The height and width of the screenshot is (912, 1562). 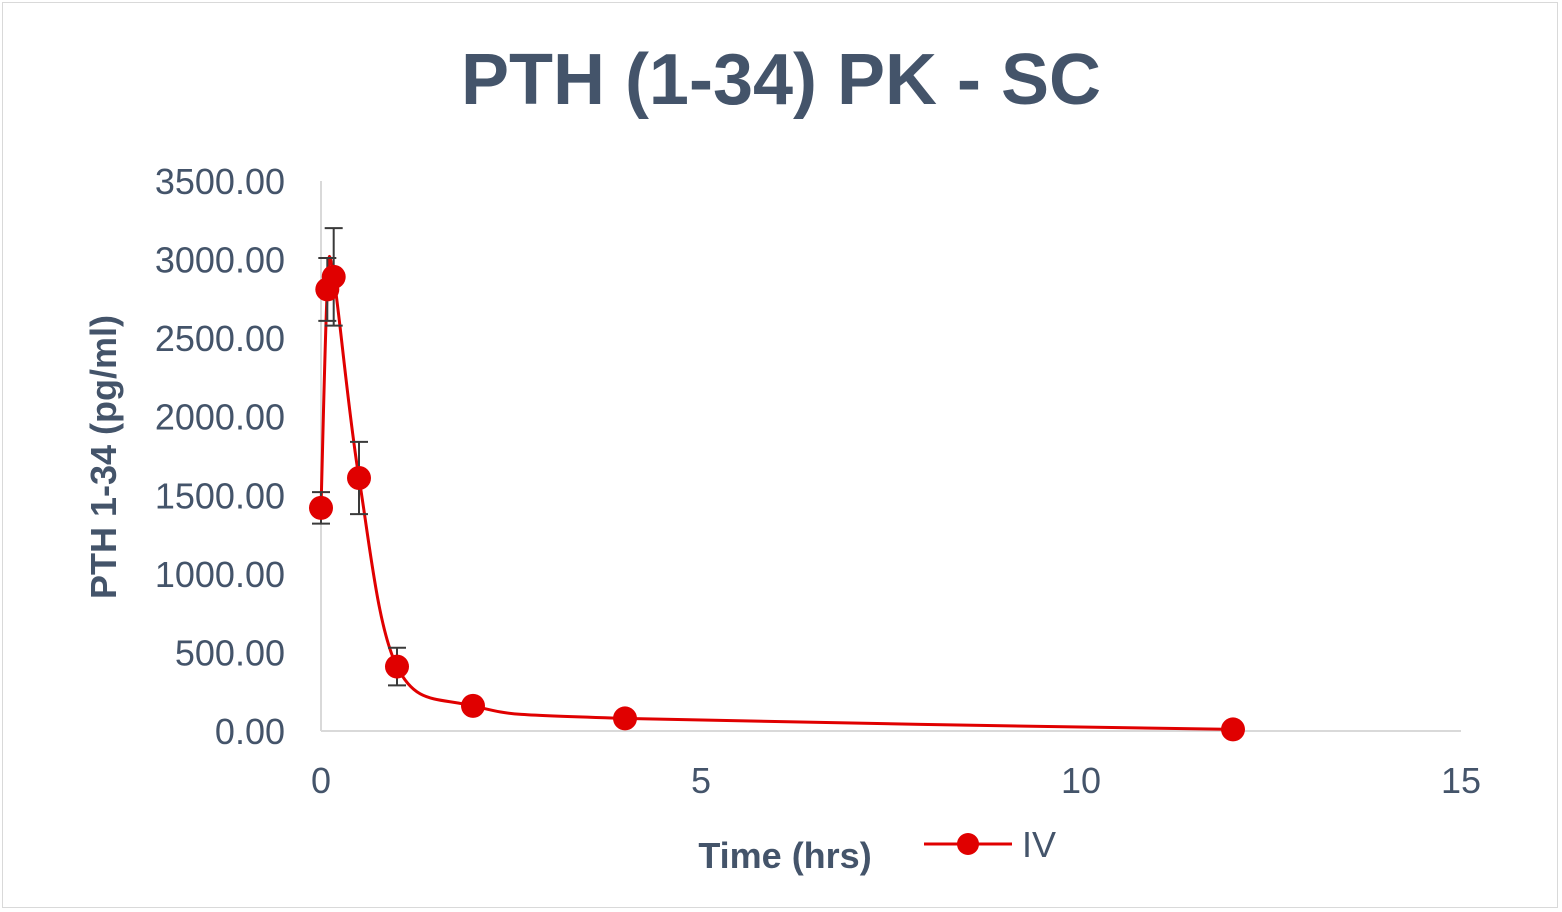 What do you see at coordinates (781, 80) in the screenshot?
I see `chart-title: PTH (1-34) PK - SC` at bounding box center [781, 80].